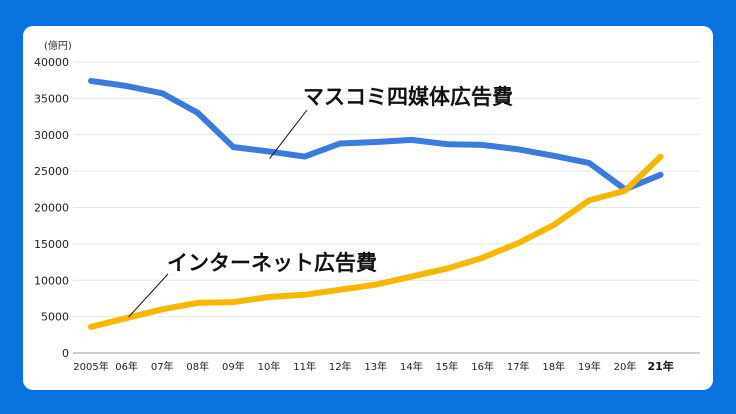 The height and width of the screenshot is (414, 736). What do you see at coordinates (162, 366) in the screenshot?
I see `x-tick-label: 07年` at bounding box center [162, 366].